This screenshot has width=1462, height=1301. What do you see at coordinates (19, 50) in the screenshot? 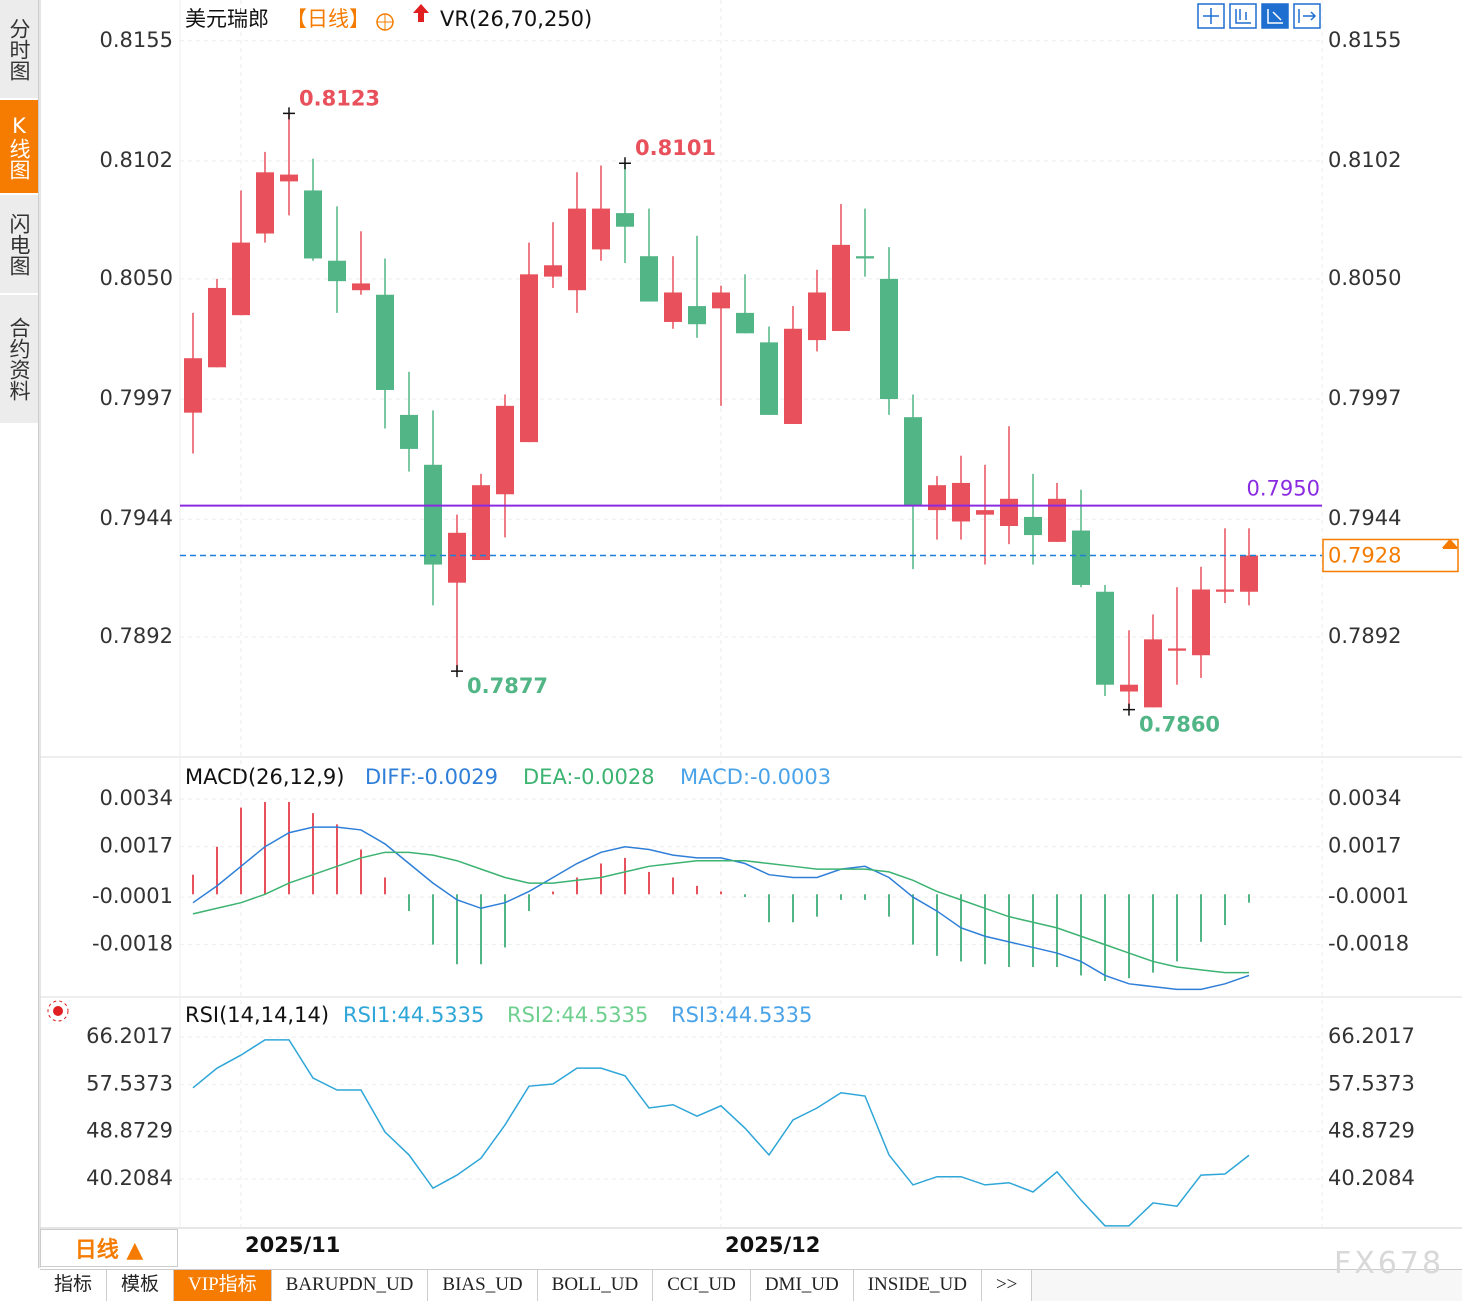
I see `sidebar-tab: 分时图` at bounding box center [19, 50].